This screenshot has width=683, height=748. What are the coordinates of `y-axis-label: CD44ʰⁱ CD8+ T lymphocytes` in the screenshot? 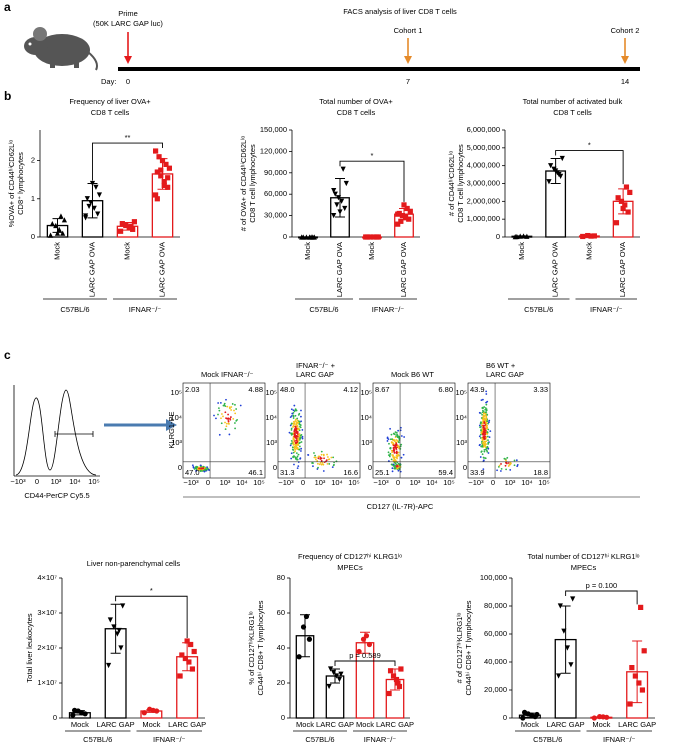 It's located at (468, 647).